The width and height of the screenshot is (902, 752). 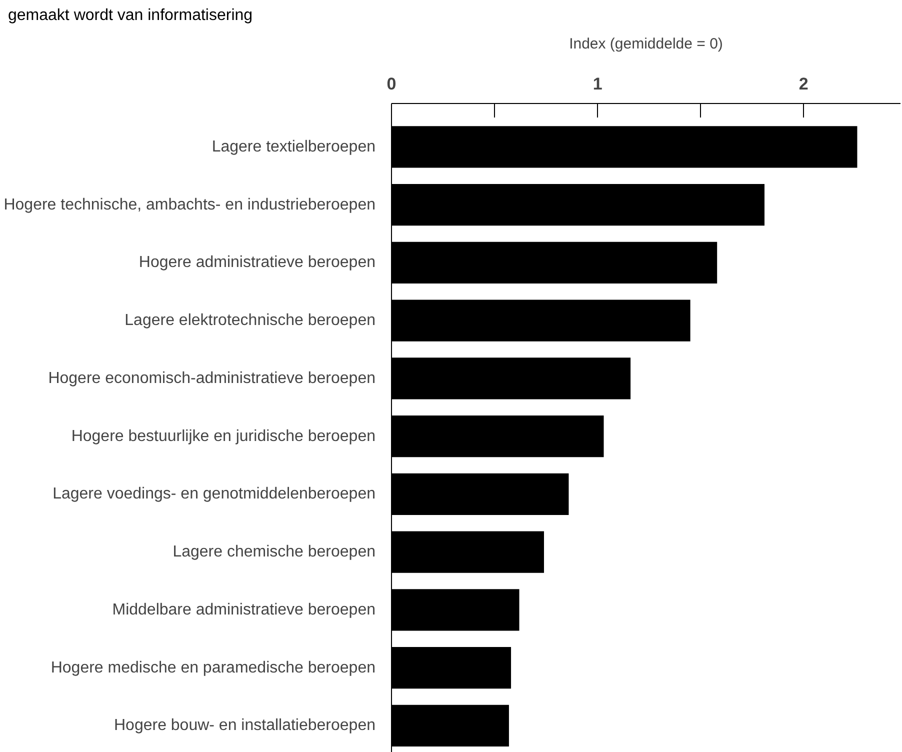 I want to click on y-tick-label: Middelbare administratieve beroepen, so click(x=244, y=609).